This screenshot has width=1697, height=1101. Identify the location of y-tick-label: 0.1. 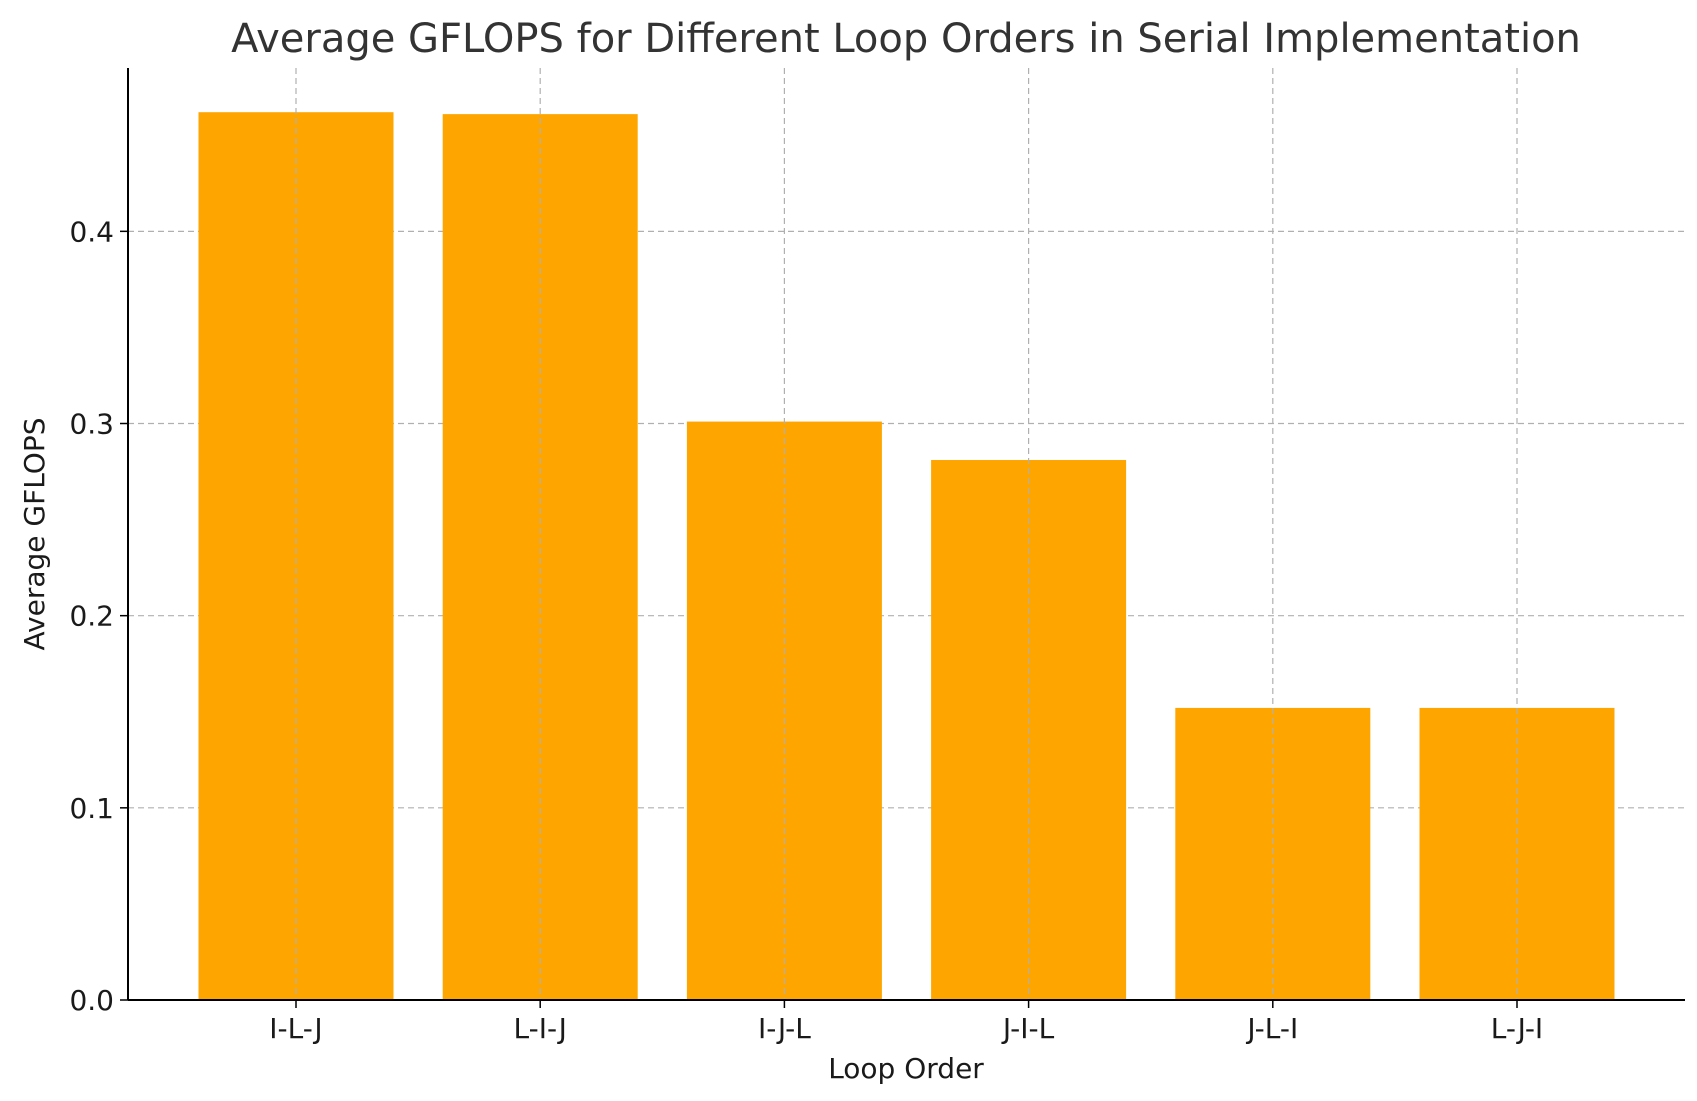
(91, 808).